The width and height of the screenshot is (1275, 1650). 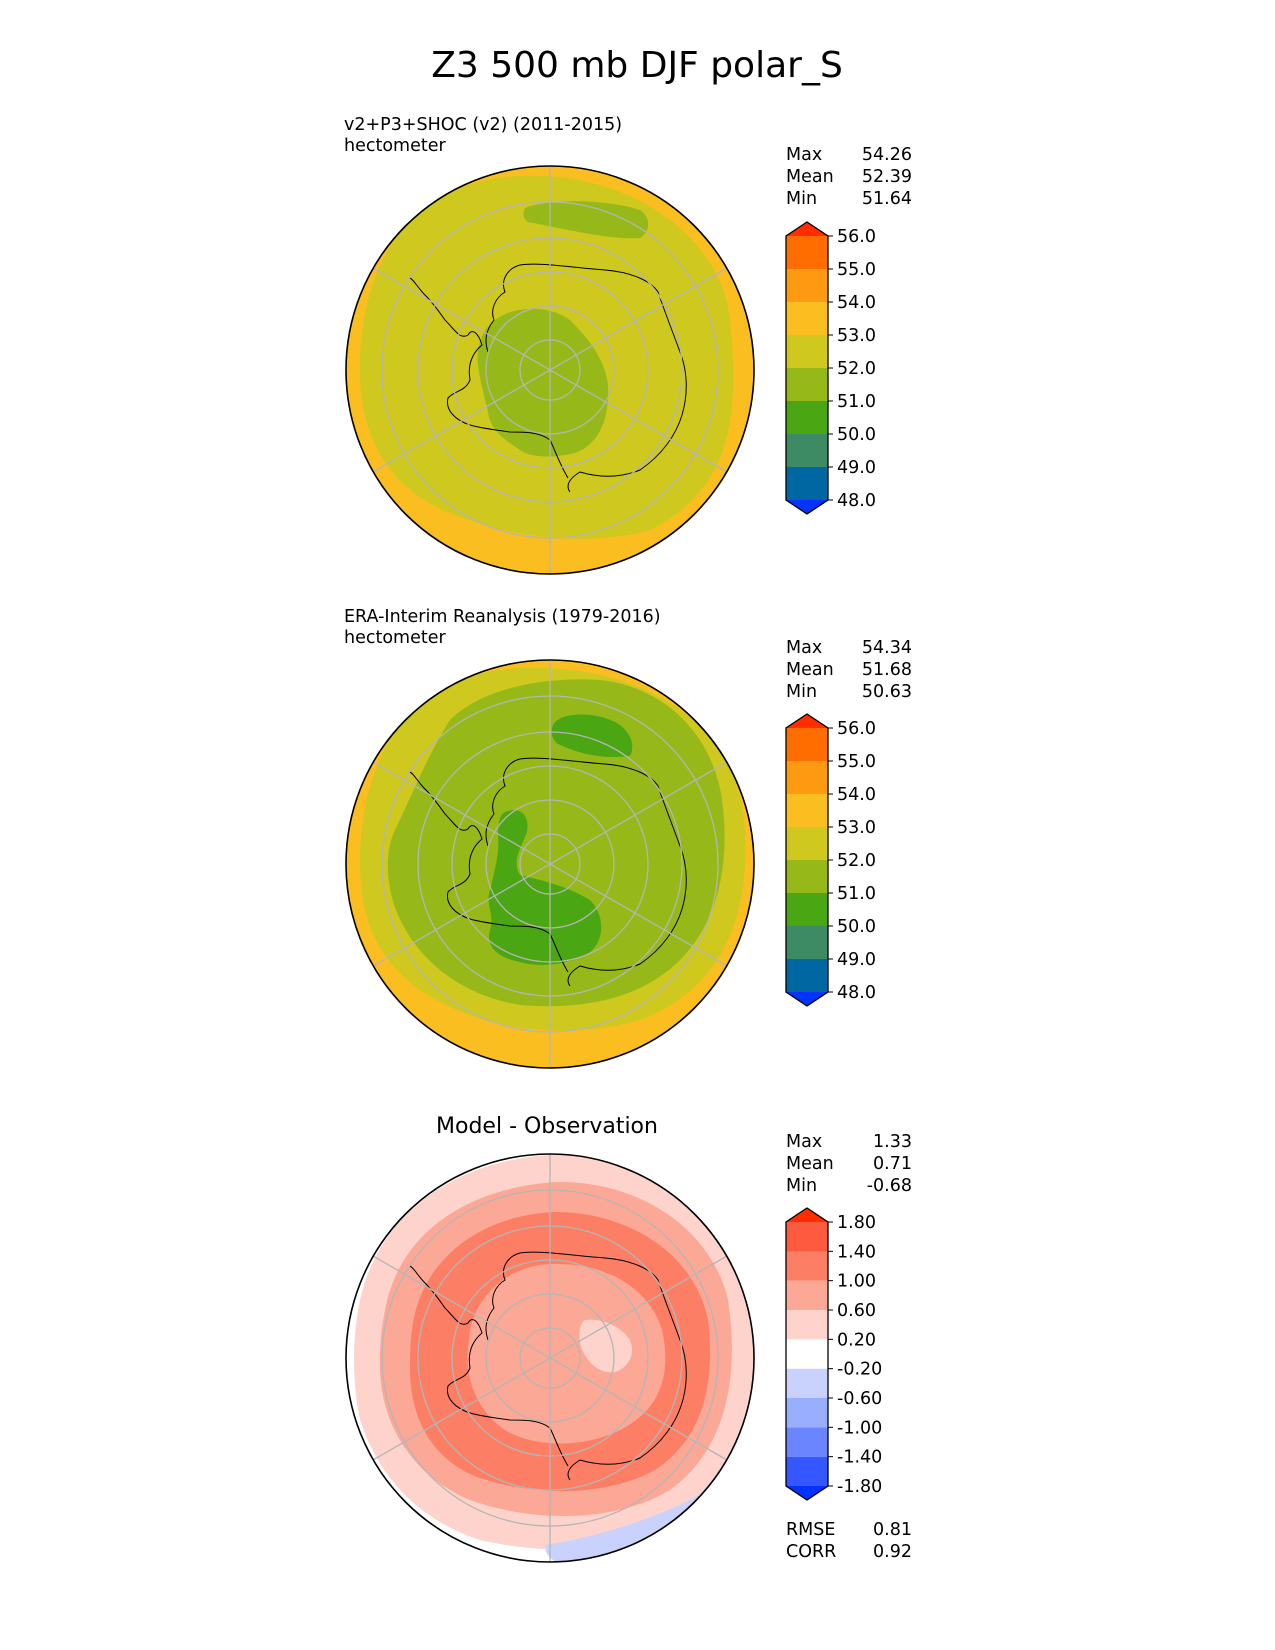 I want to click on panel-diff-corr-value: 0.92, so click(x=892, y=1552).